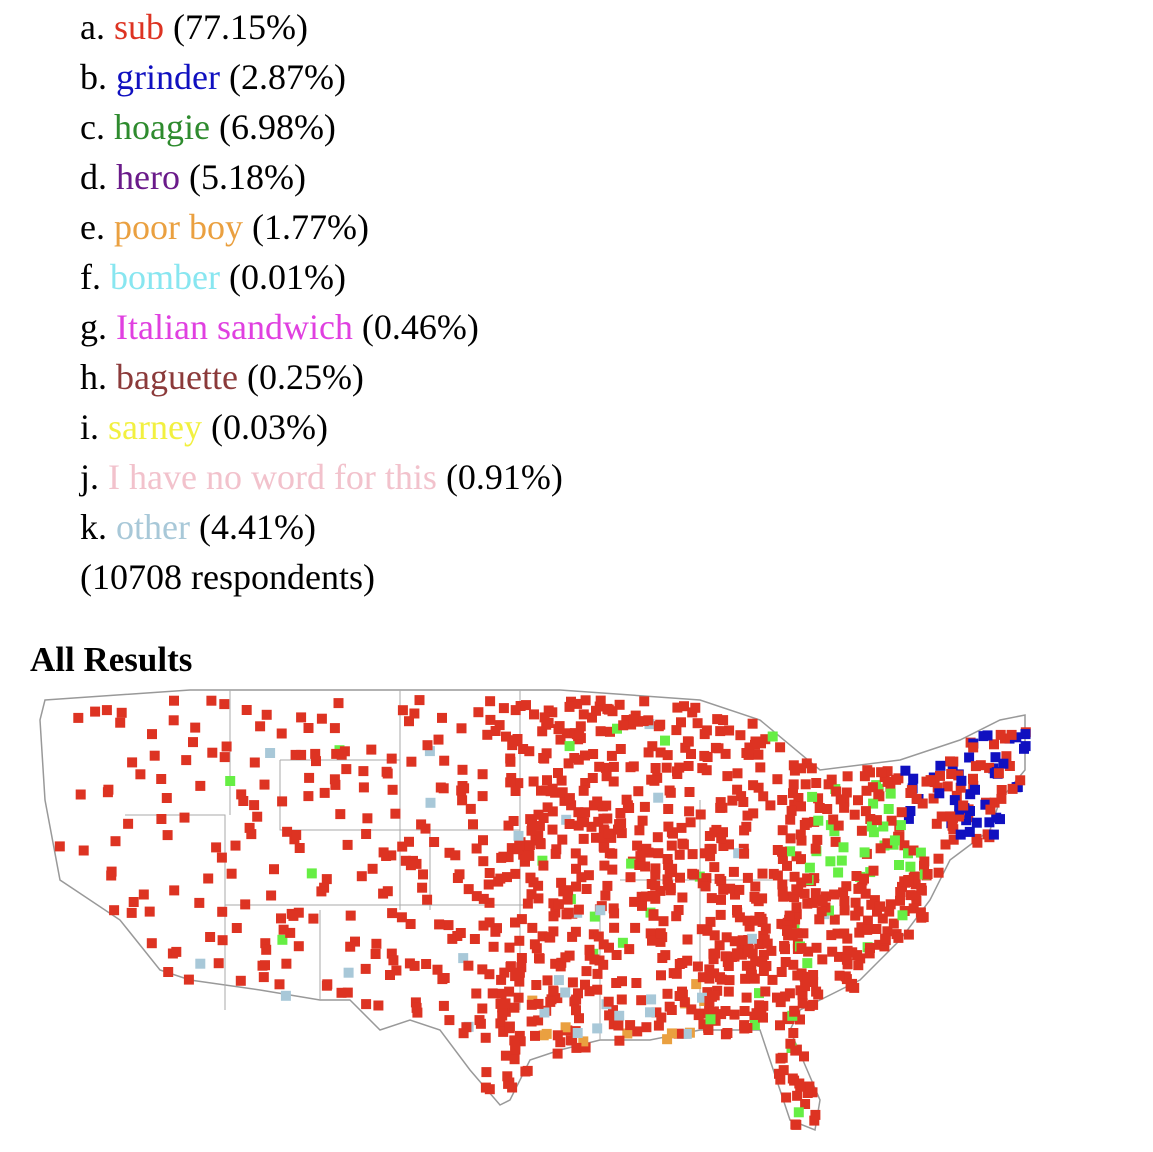 Image resolution: width=1153 pixels, height=1152 pixels. I want to click on answer-letter: c., so click(92, 127).